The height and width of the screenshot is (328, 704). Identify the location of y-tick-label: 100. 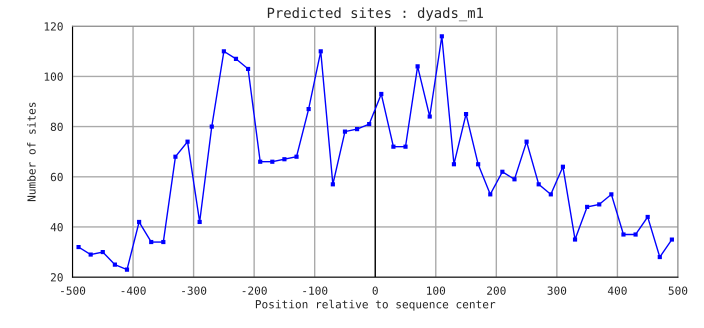
(53, 76).